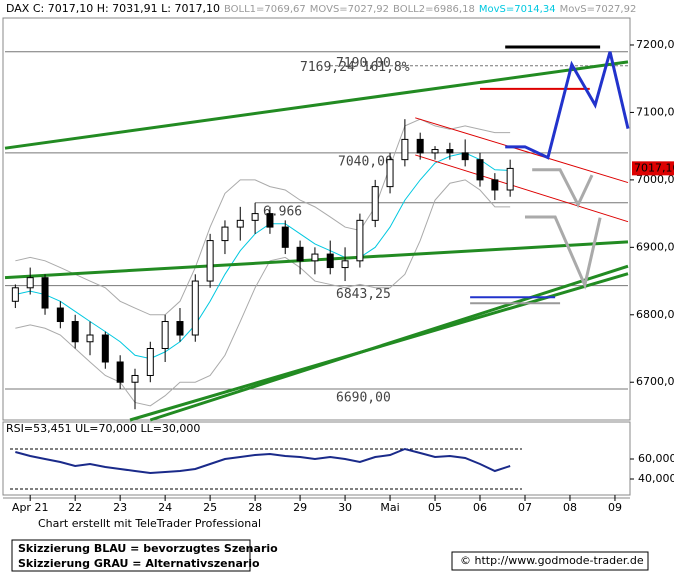 The width and height of the screenshot is (674, 574). Describe the element at coordinates (349, 9) in the screenshot. I see `header-item: MOVS=7027,92` at that location.